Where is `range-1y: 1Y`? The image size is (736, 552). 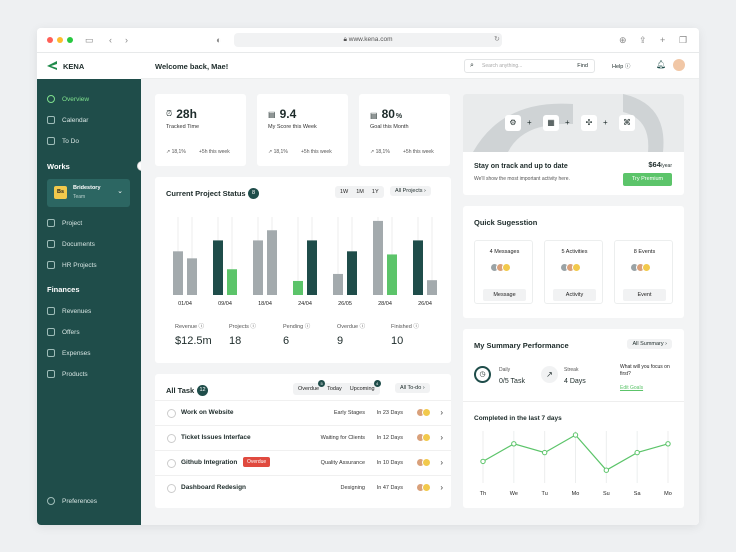
range-1y: 1Y is located at coordinates (375, 192).